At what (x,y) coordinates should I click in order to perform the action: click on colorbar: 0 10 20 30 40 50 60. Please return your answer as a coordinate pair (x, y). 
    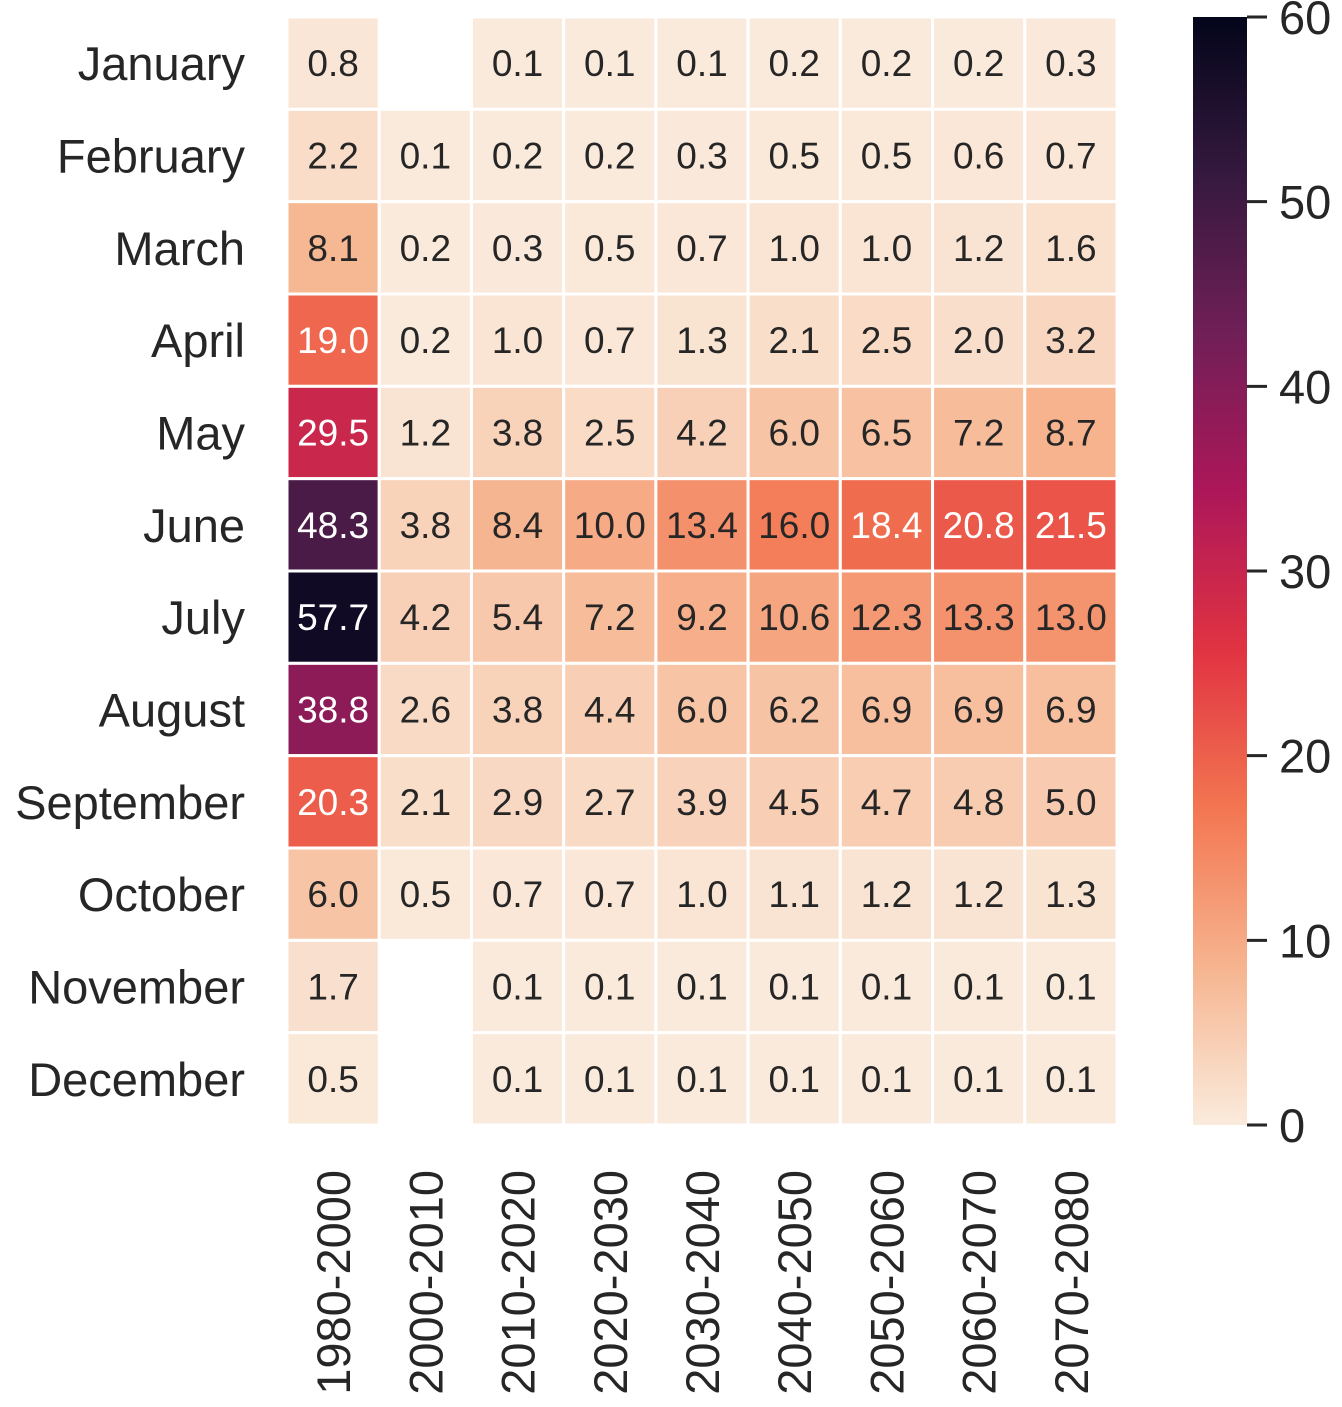
    Looking at the image, I should click on (1262, 576).